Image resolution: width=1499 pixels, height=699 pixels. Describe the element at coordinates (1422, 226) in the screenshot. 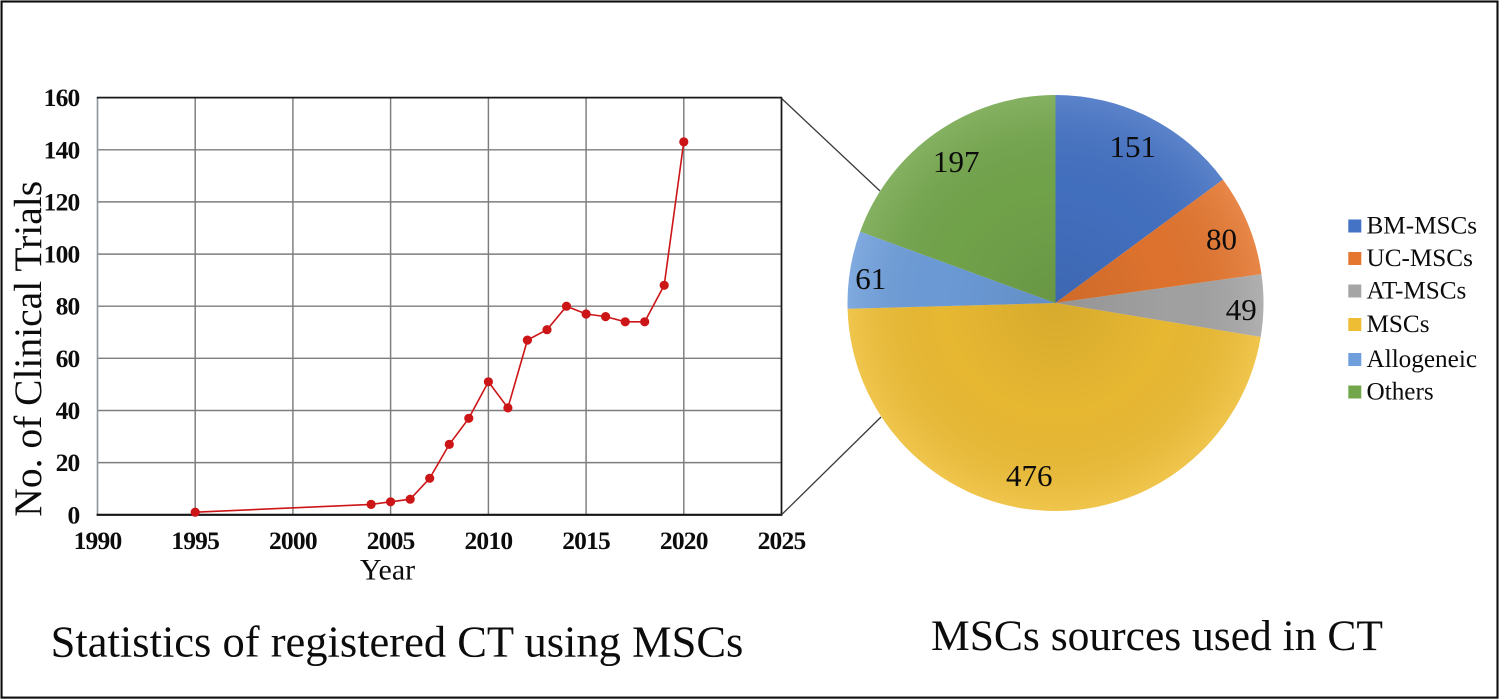

I see `svg-text: BM-MSCs` at that location.